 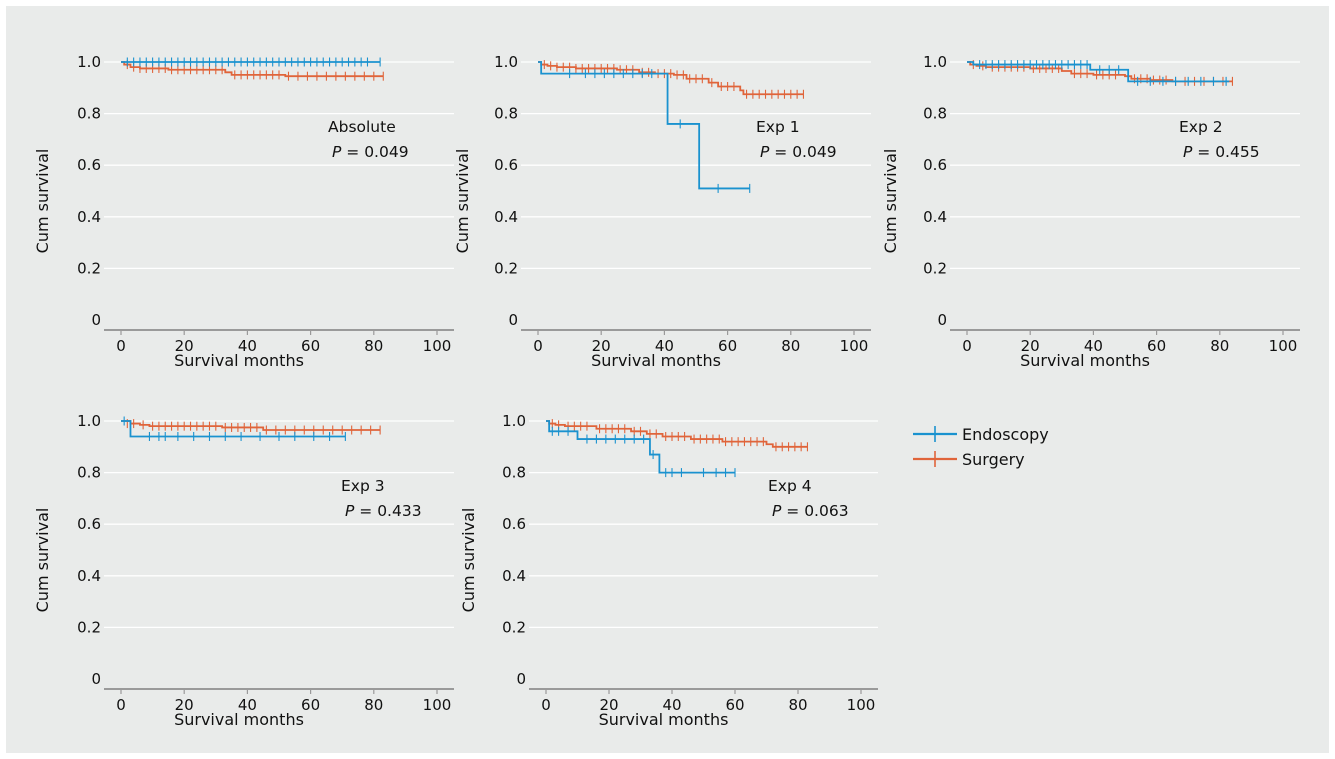 I want to click on panel-label: Absolute, so click(x=362, y=127).